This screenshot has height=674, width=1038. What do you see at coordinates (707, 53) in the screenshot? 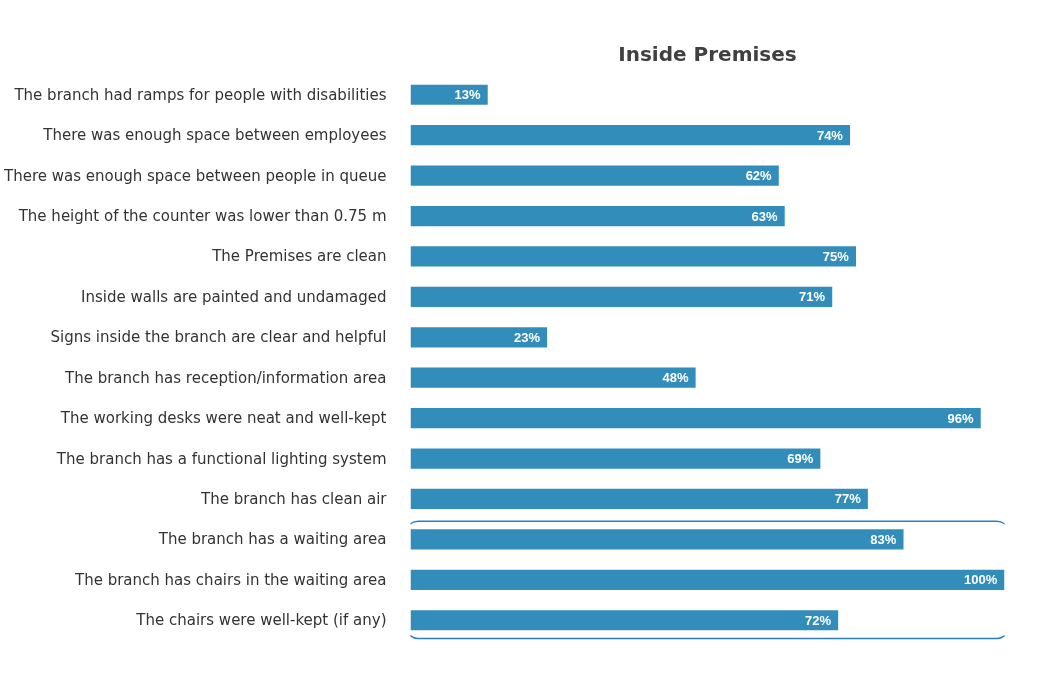
I see `chart-title: Inside Premises` at bounding box center [707, 53].